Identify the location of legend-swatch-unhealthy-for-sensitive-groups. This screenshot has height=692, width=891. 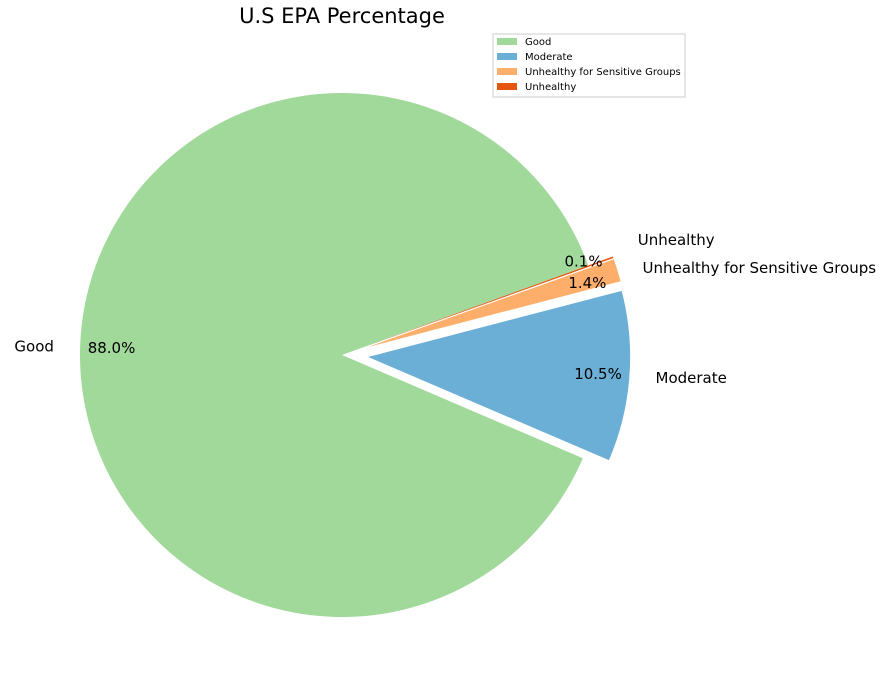
(507, 71).